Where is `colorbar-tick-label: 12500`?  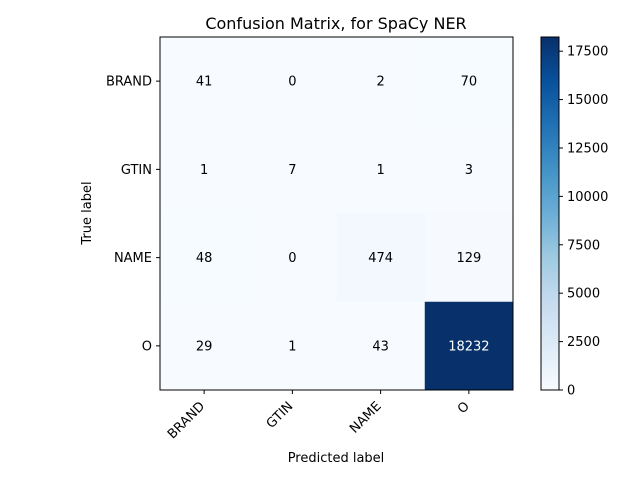
colorbar-tick-label: 12500 is located at coordinates (587, 148).